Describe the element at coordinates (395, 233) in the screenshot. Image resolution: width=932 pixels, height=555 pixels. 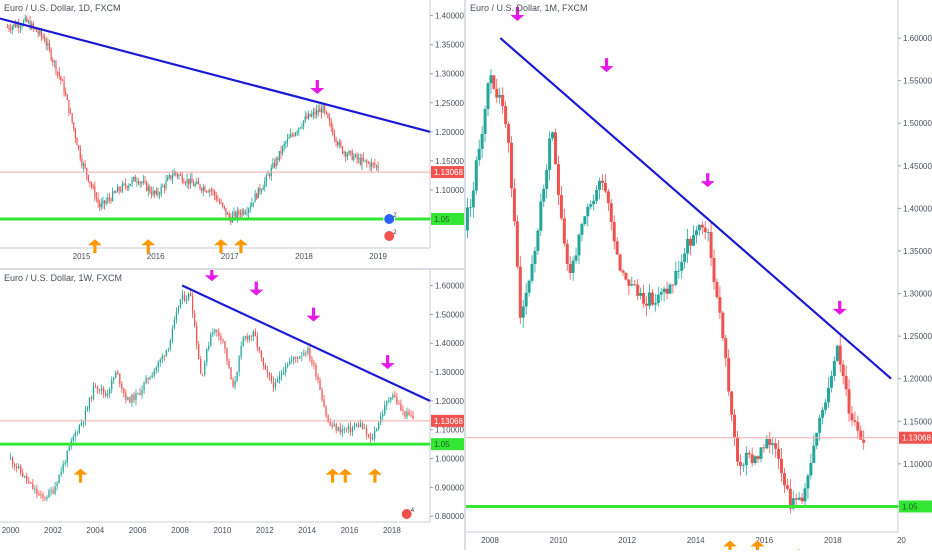
I see `event-count-label: 2` at that location.